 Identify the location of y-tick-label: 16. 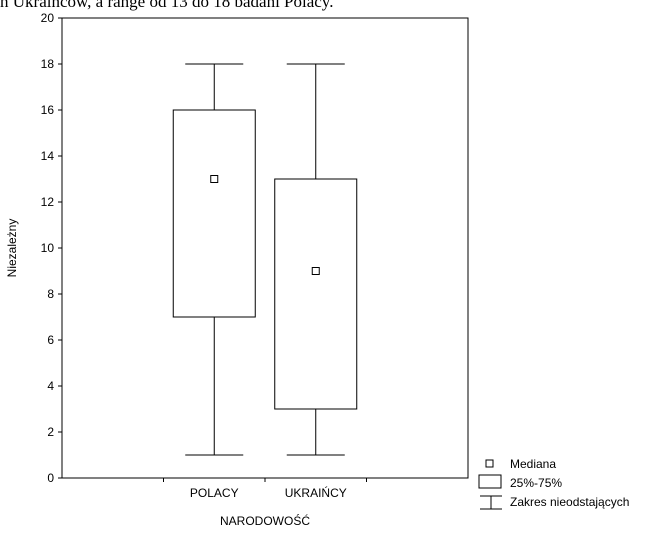
(48, 110).